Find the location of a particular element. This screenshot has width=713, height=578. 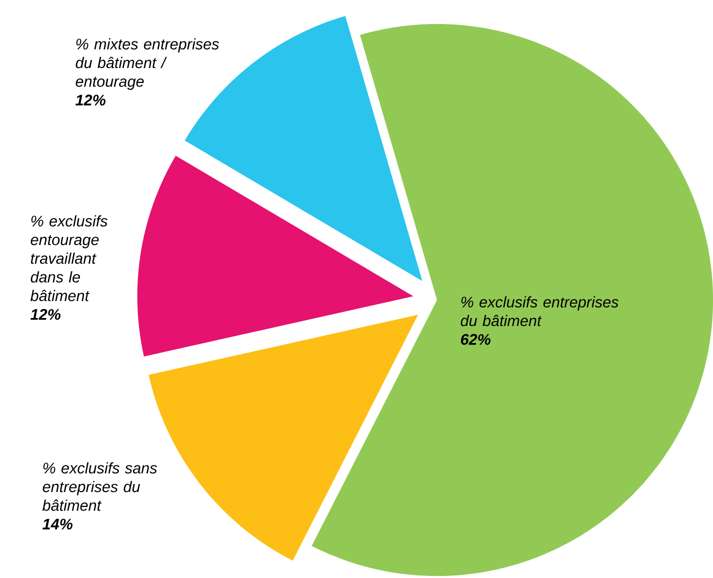

slice-label: % exclusifs sans entreprises du bâtiment is located at coordinates (99, 486).